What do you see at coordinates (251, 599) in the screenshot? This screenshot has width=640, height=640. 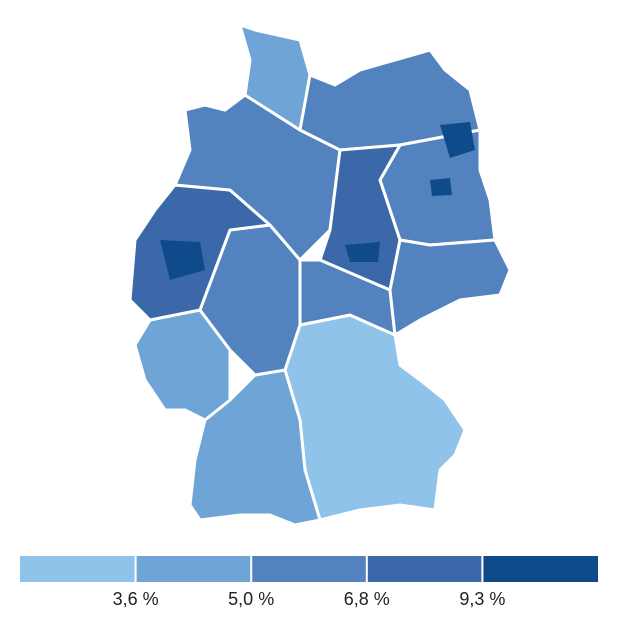 I see `legend-label: 5,0 %` at bounding box center [251, 599].